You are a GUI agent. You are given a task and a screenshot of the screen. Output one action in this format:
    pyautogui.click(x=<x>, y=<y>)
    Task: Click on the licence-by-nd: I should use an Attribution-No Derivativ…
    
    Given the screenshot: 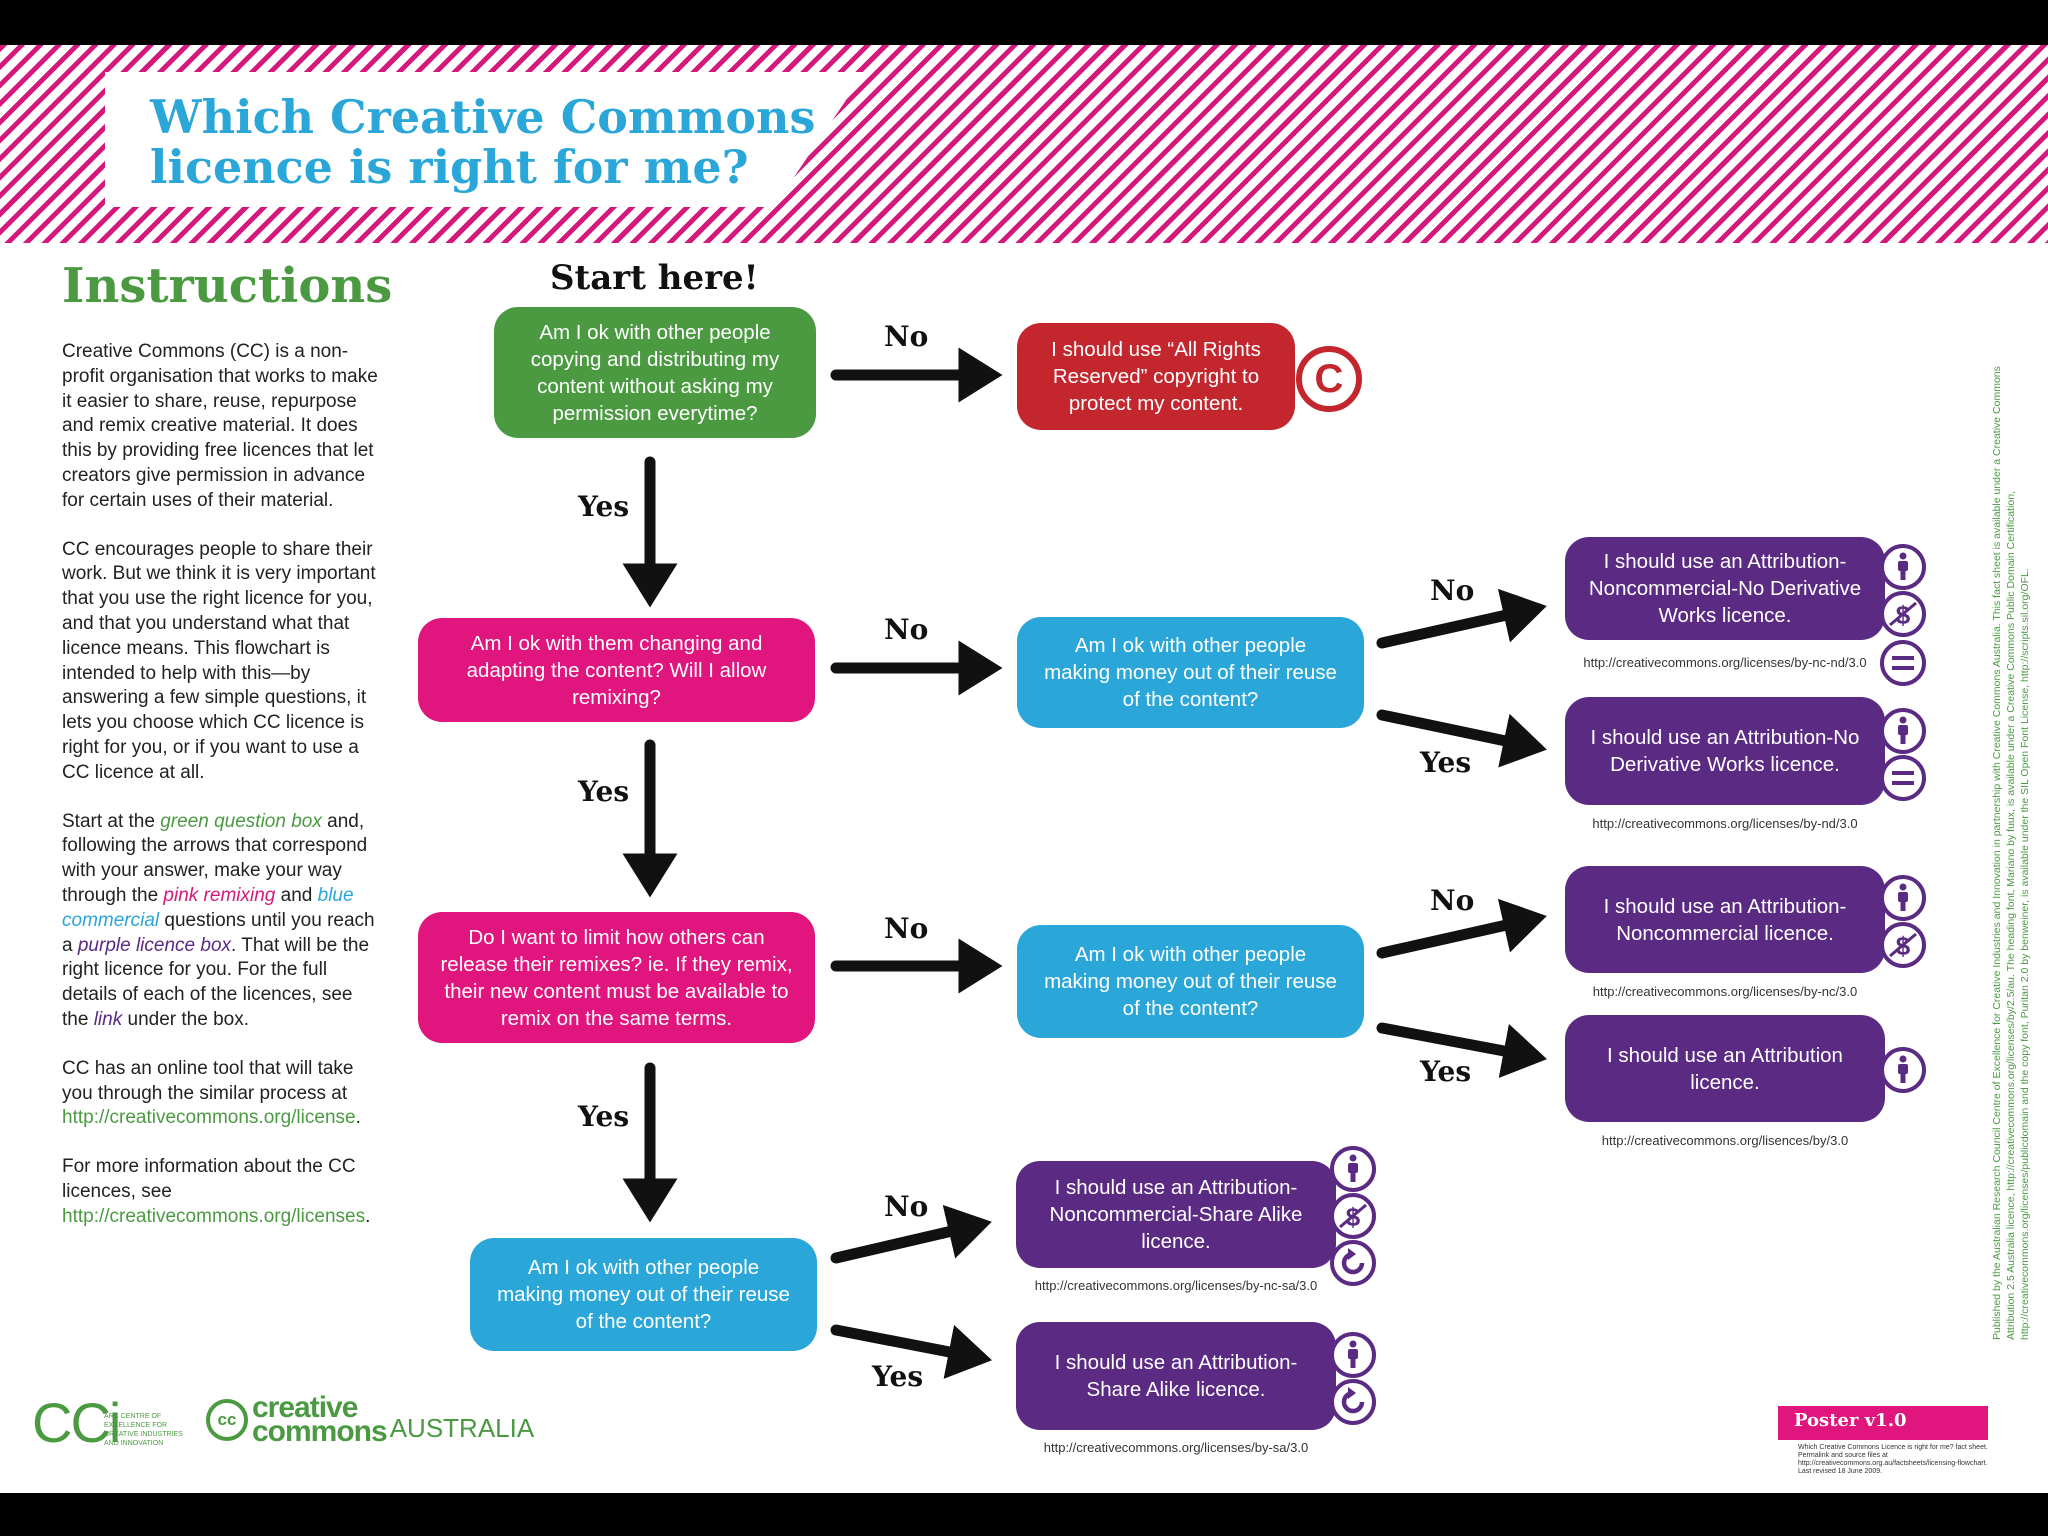 What is the action you would take?
    pyautogui.click(x=1725, y=751)
    